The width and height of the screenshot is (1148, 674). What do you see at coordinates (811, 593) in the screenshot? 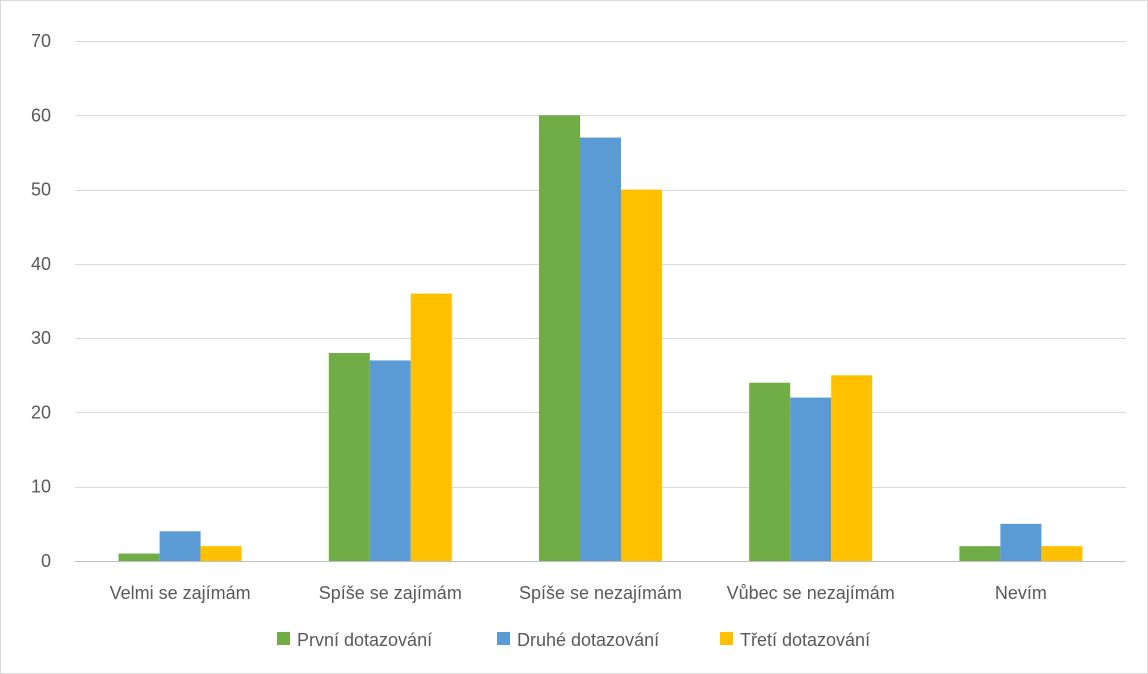
I see `x-category-label: Vůbec se nezajímám` at bounding box center [811, 593].